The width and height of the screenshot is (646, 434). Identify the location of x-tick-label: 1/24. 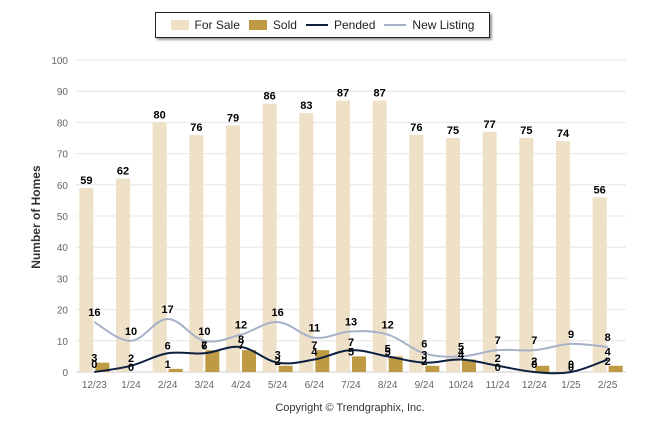
(131, 385).